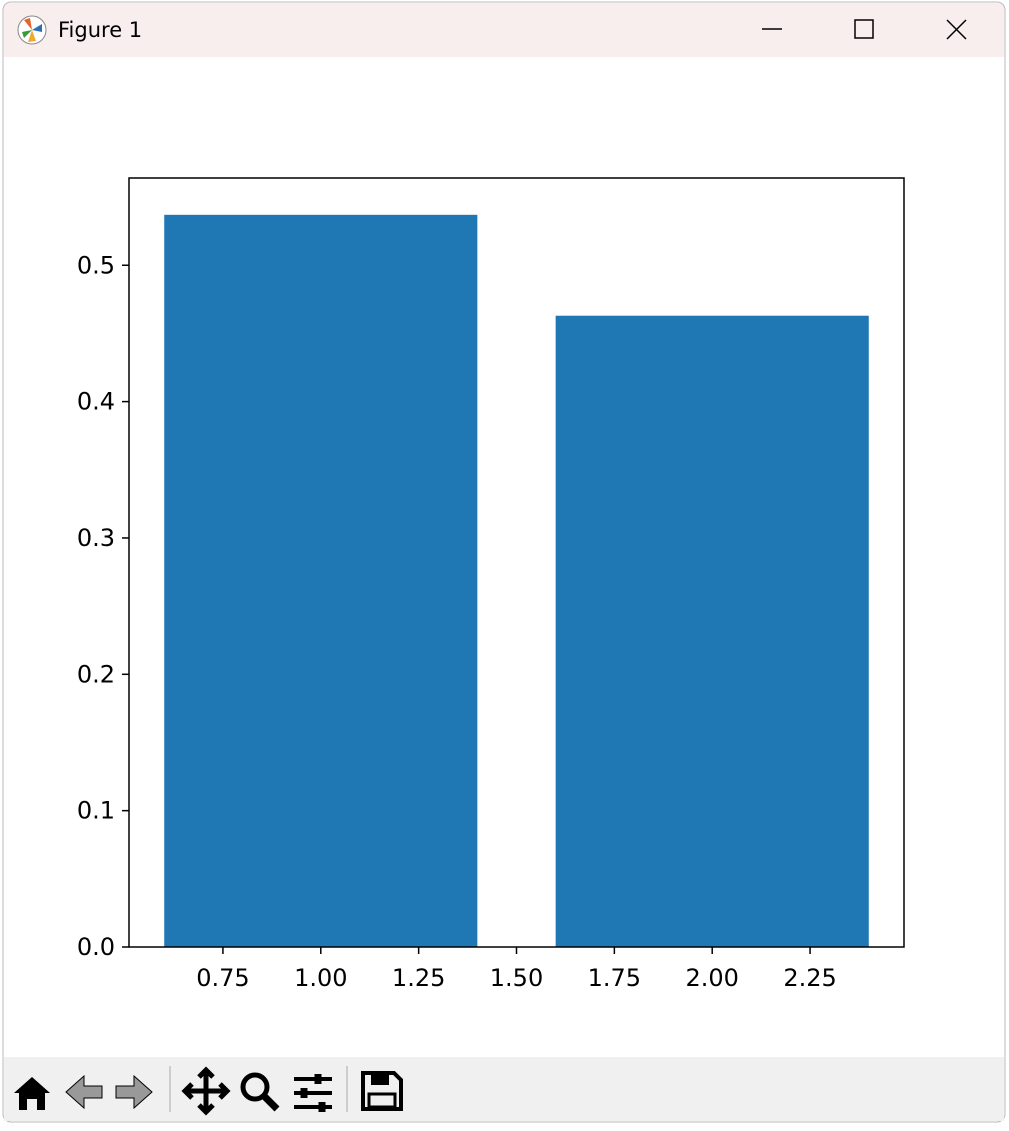  I want to click on y-tick-label: 0.3, so click(96, 538).